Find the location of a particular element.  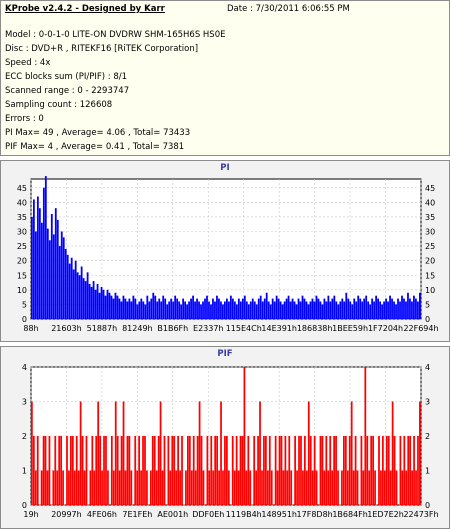

x-tick-label: 22F694h is located at coordinates (420, 328).